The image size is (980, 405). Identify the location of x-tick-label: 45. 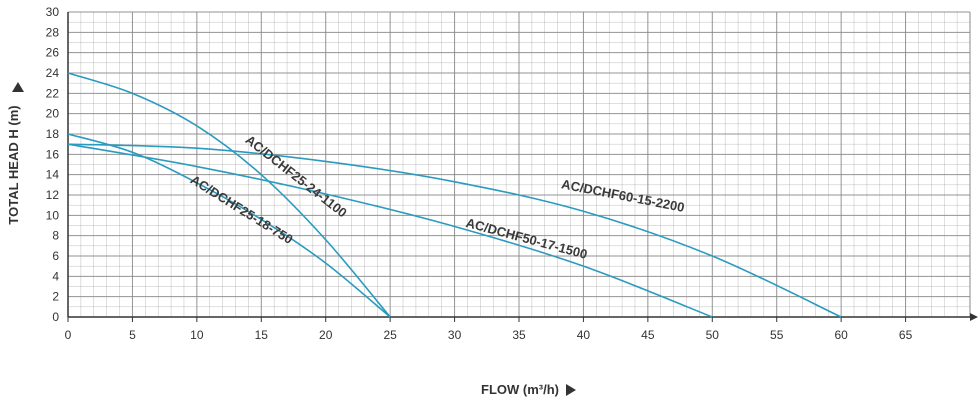
(648, 335).